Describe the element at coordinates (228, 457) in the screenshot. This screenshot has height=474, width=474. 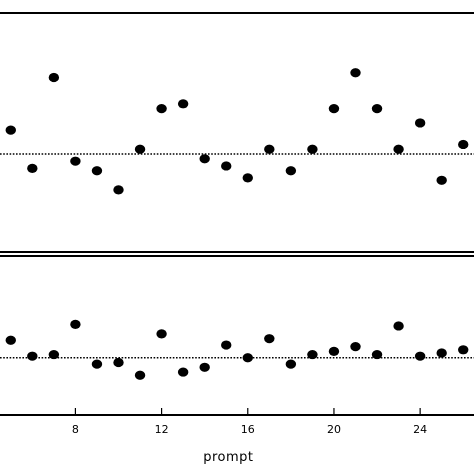
I see `x-axis-title: prompt` at that location.